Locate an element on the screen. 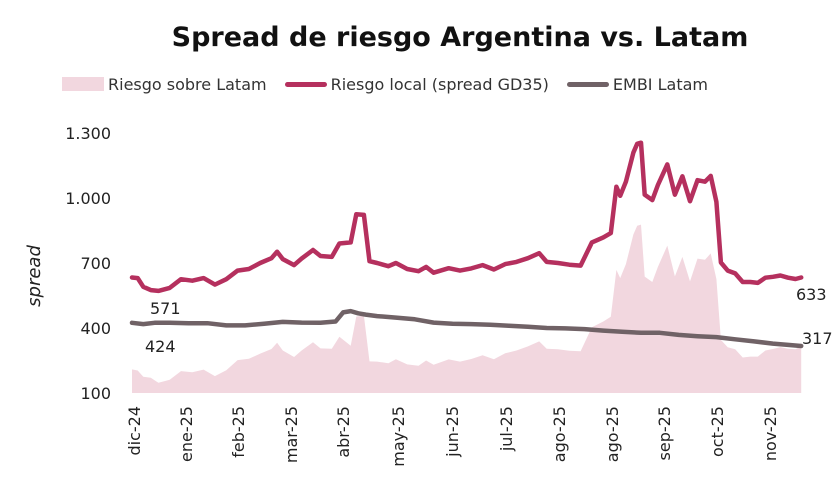 Image resolution: width=840 pixels, height=490 pixels. y-tick-label: 1.000 is located at coordinates (88, 198).